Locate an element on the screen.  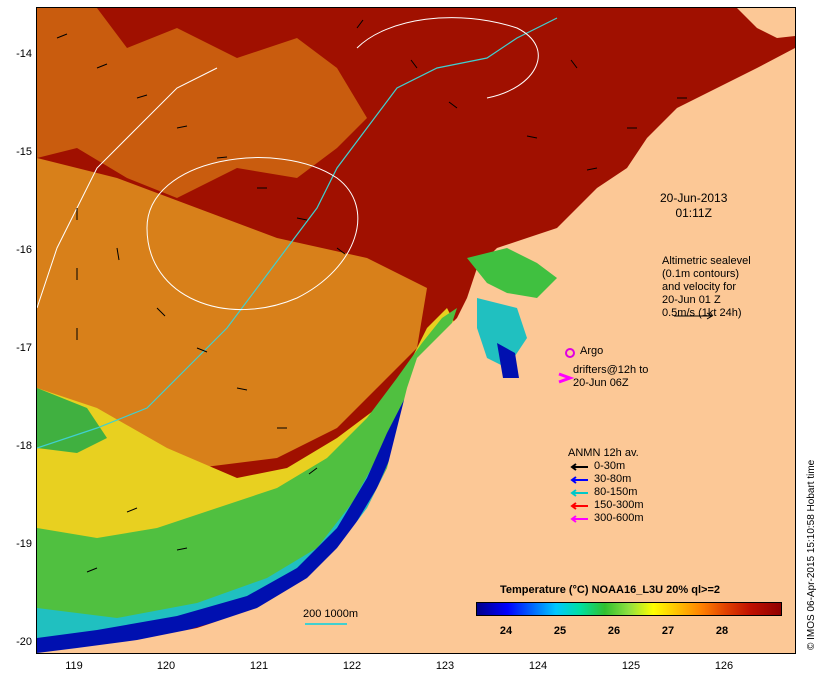
anmn-label: 150-300m is located at coordinates (619, 505).